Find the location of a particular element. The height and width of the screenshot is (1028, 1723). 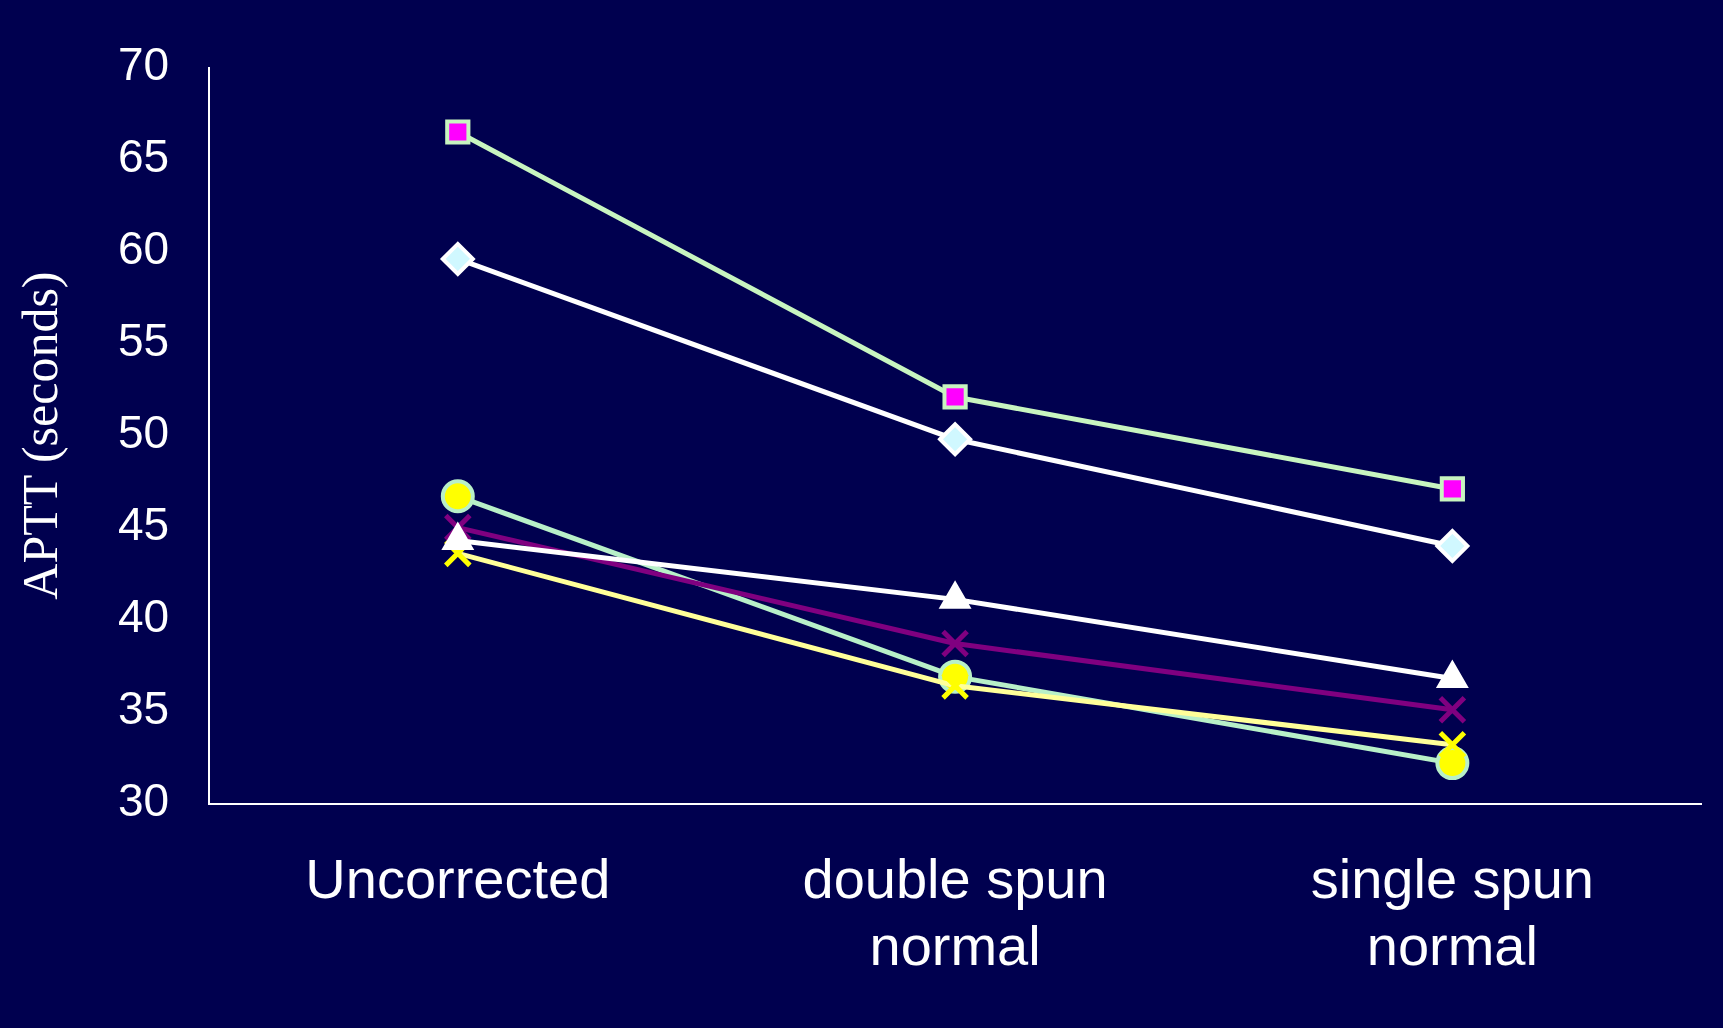

y-axis-title: APTT (seconds) is located at coordinates (40, 435).